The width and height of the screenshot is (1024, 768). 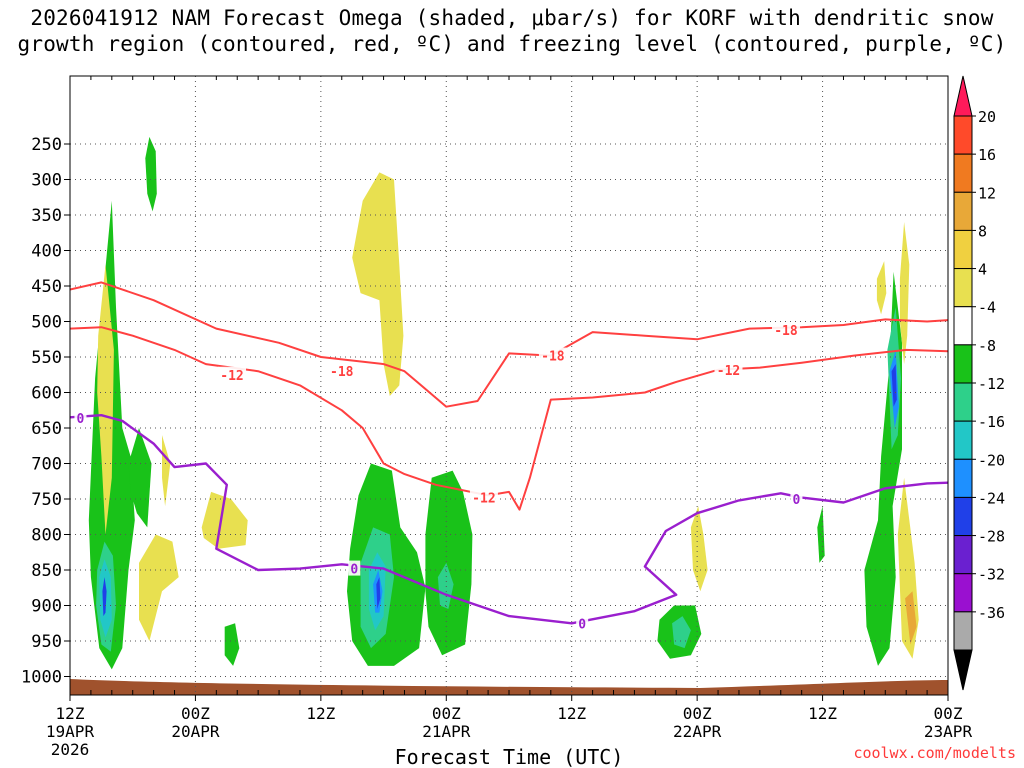 What do you see at coordinates (41, 678) in the screenshot?
I see `y-tick-label: 1000` at bounding box center [41, 678].